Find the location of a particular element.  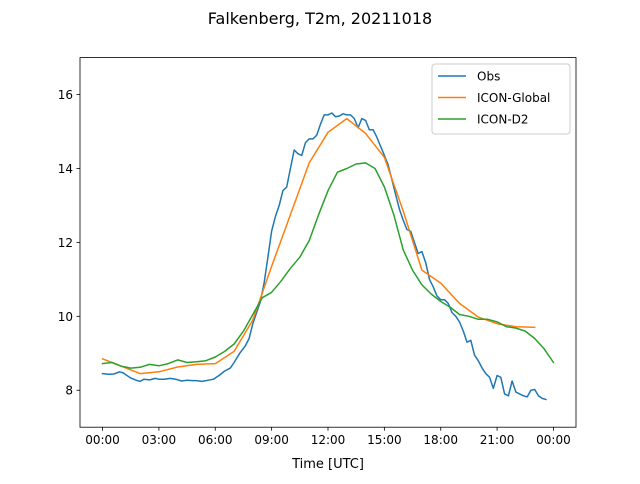

x-axis-label: Time [UTC] is located at coordinates (327, 464).